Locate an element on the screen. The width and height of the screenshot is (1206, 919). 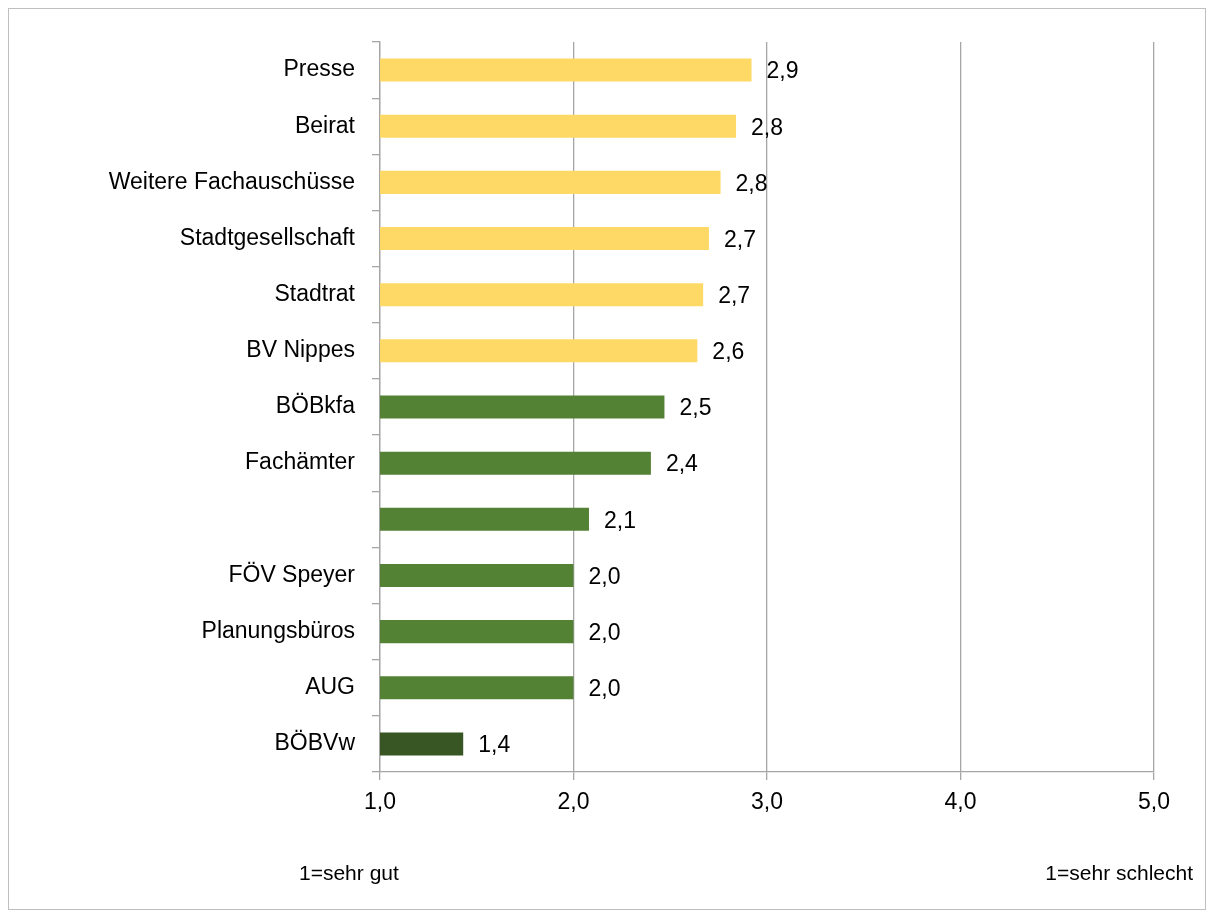
y-tick-label: FÖV Speyer is located at coordinates (292, 573).